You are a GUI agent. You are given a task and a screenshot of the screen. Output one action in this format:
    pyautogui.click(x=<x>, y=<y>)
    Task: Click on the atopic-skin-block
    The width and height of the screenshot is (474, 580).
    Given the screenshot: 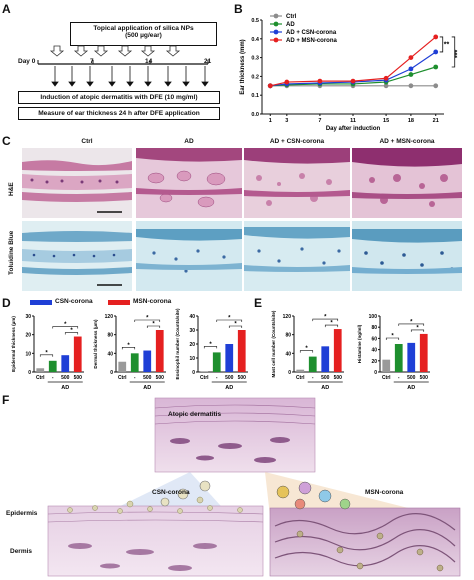 What is the action you would take?
    pyautogui.click(x=235, y=435)
    